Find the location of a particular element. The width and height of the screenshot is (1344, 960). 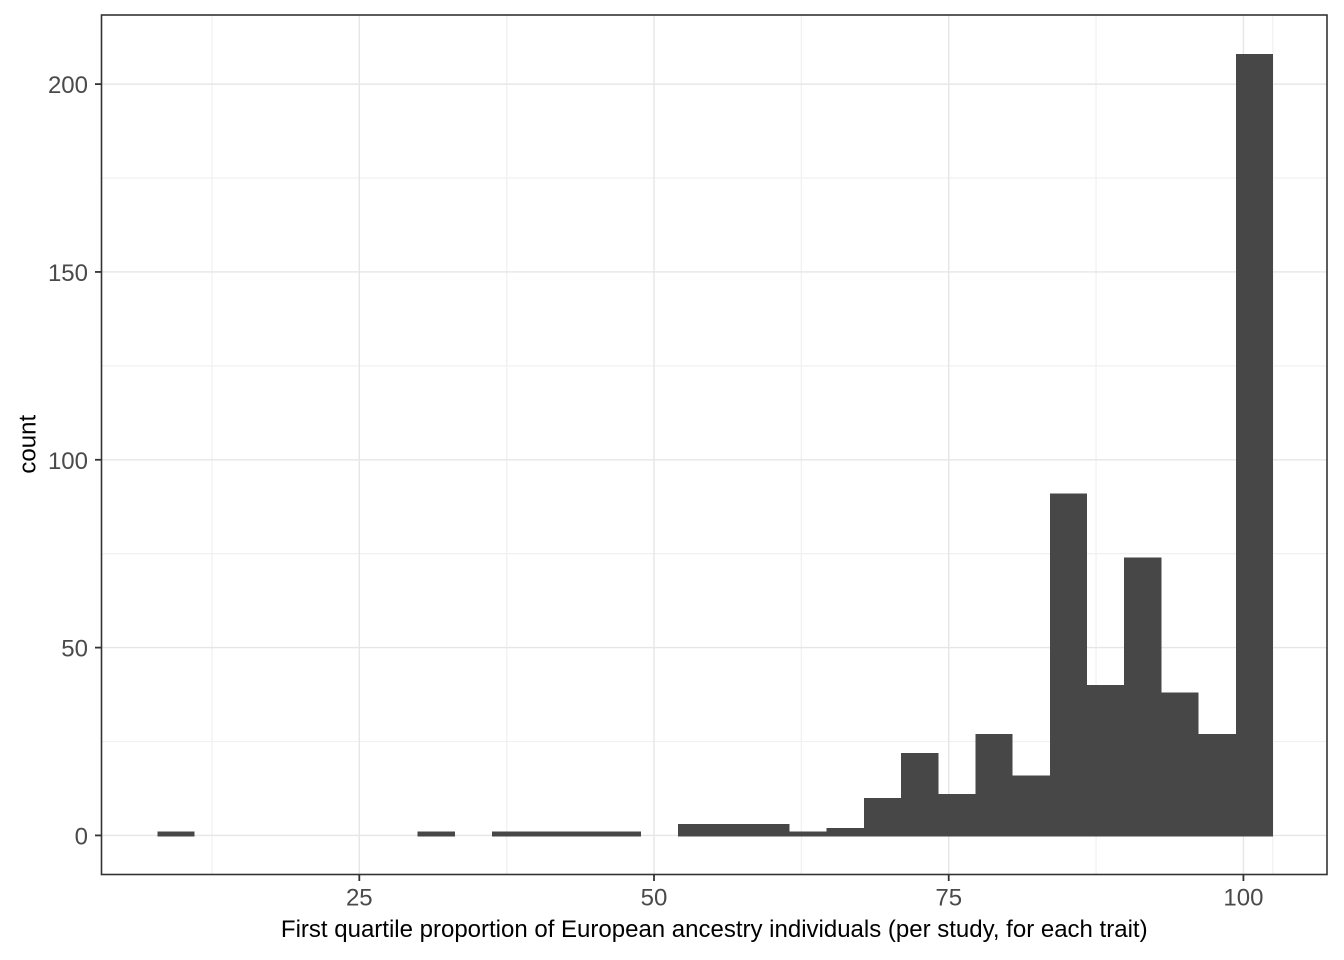

x-tick-label: 100 is located at coordinates (1243, 898).